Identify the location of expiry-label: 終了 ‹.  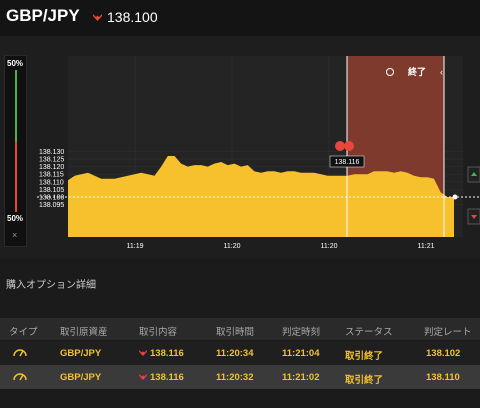
(414, 71).